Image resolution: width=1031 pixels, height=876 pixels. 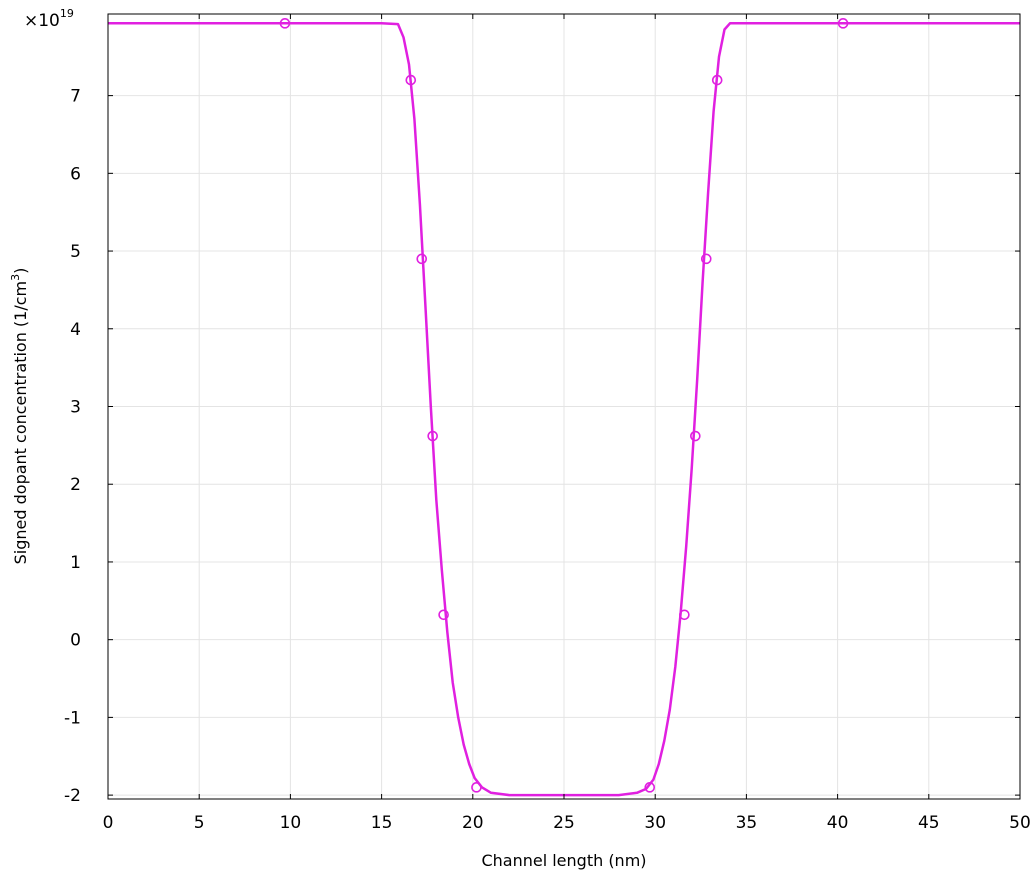 I want to click on x-tick-label: 5, so click(x=199, y=823).